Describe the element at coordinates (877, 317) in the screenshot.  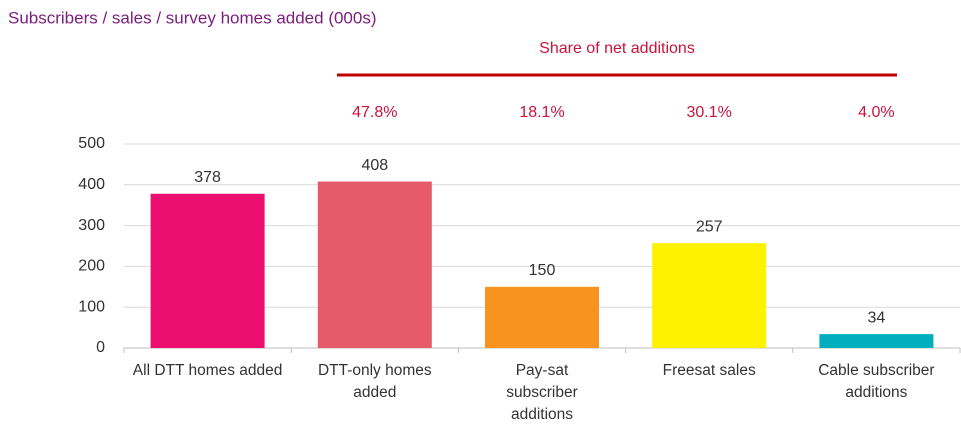
I see `value-label: 34` at that location.